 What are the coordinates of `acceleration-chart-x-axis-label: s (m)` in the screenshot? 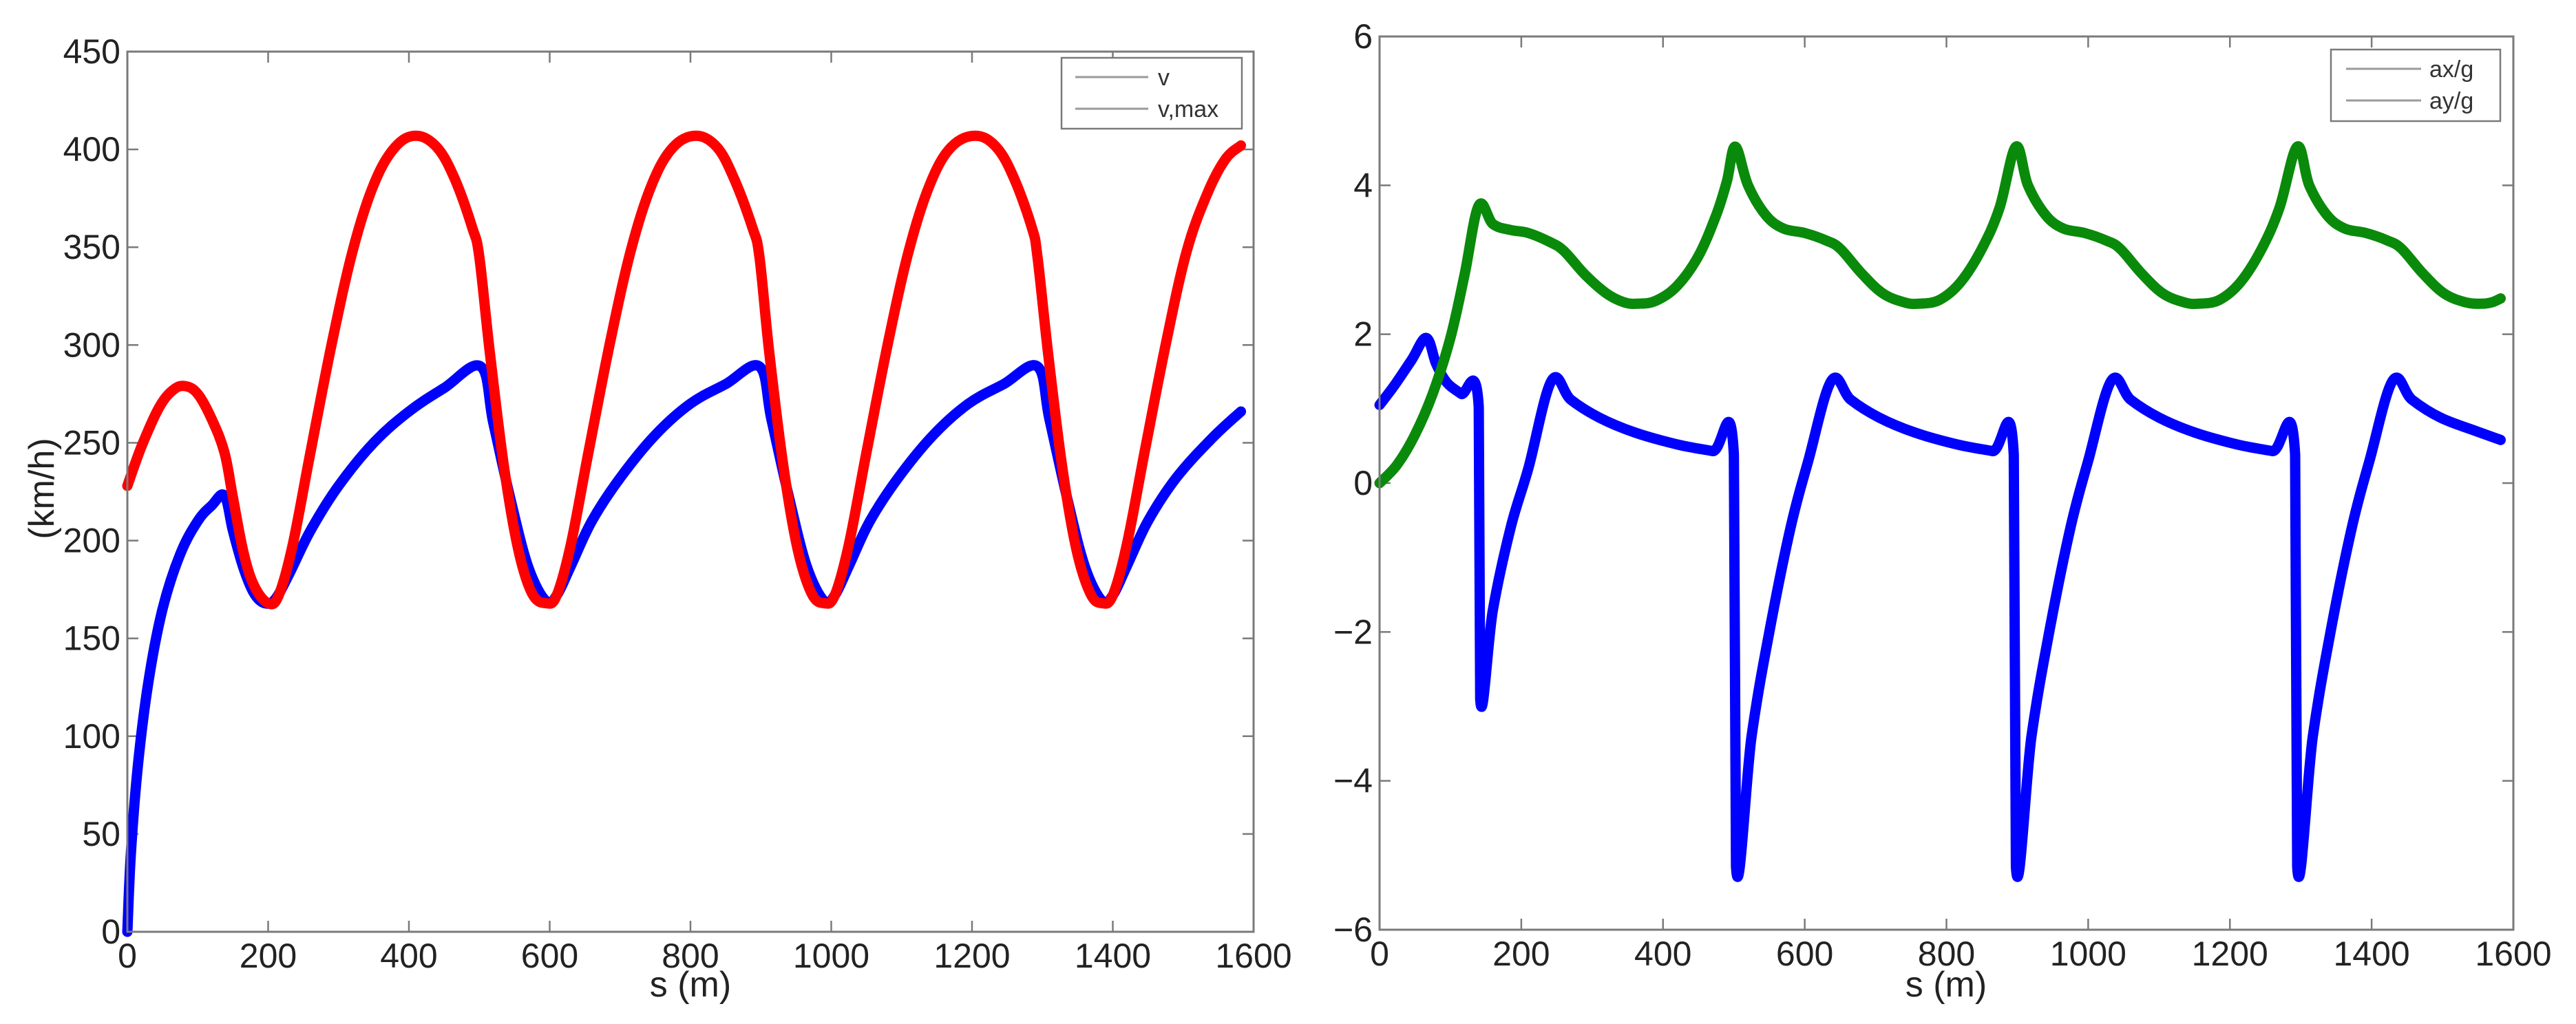 It's located at (1946, 985).